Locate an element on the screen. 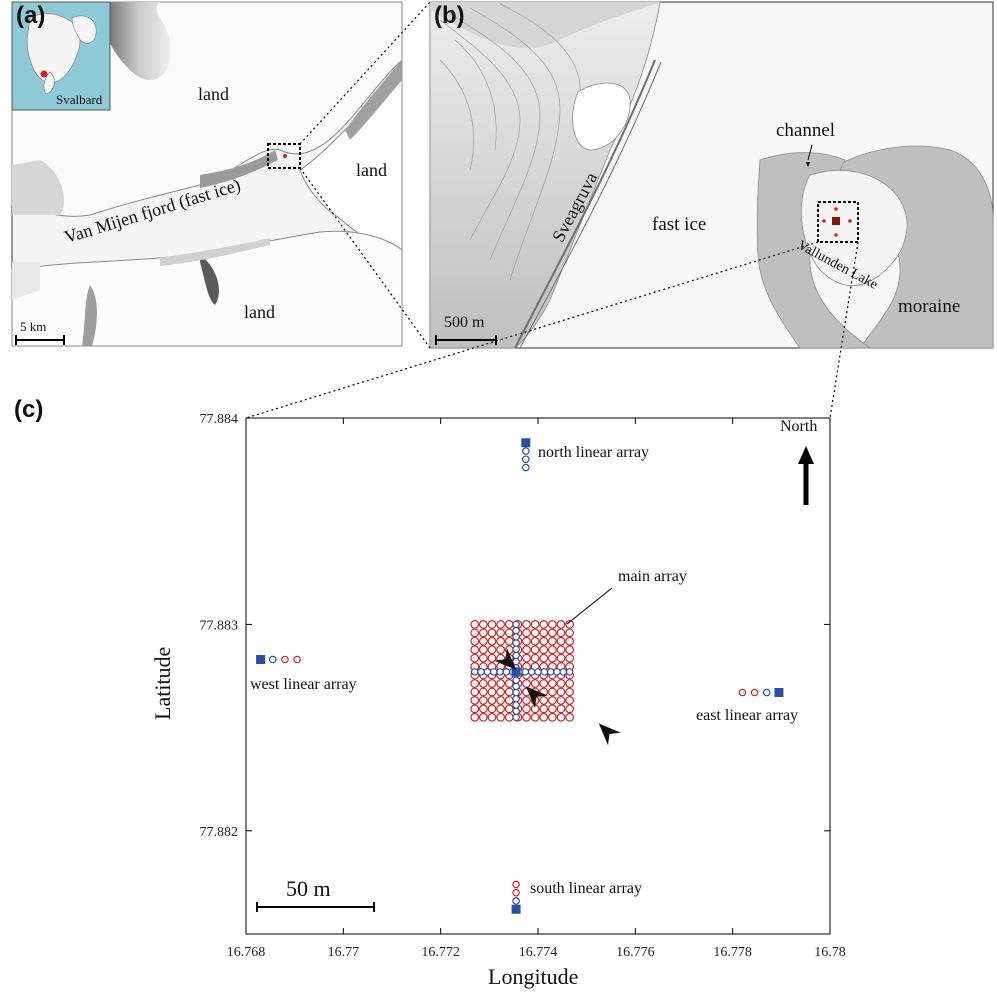  svalbard-inset-label: Svalbard is located at coordinates (79, 99).